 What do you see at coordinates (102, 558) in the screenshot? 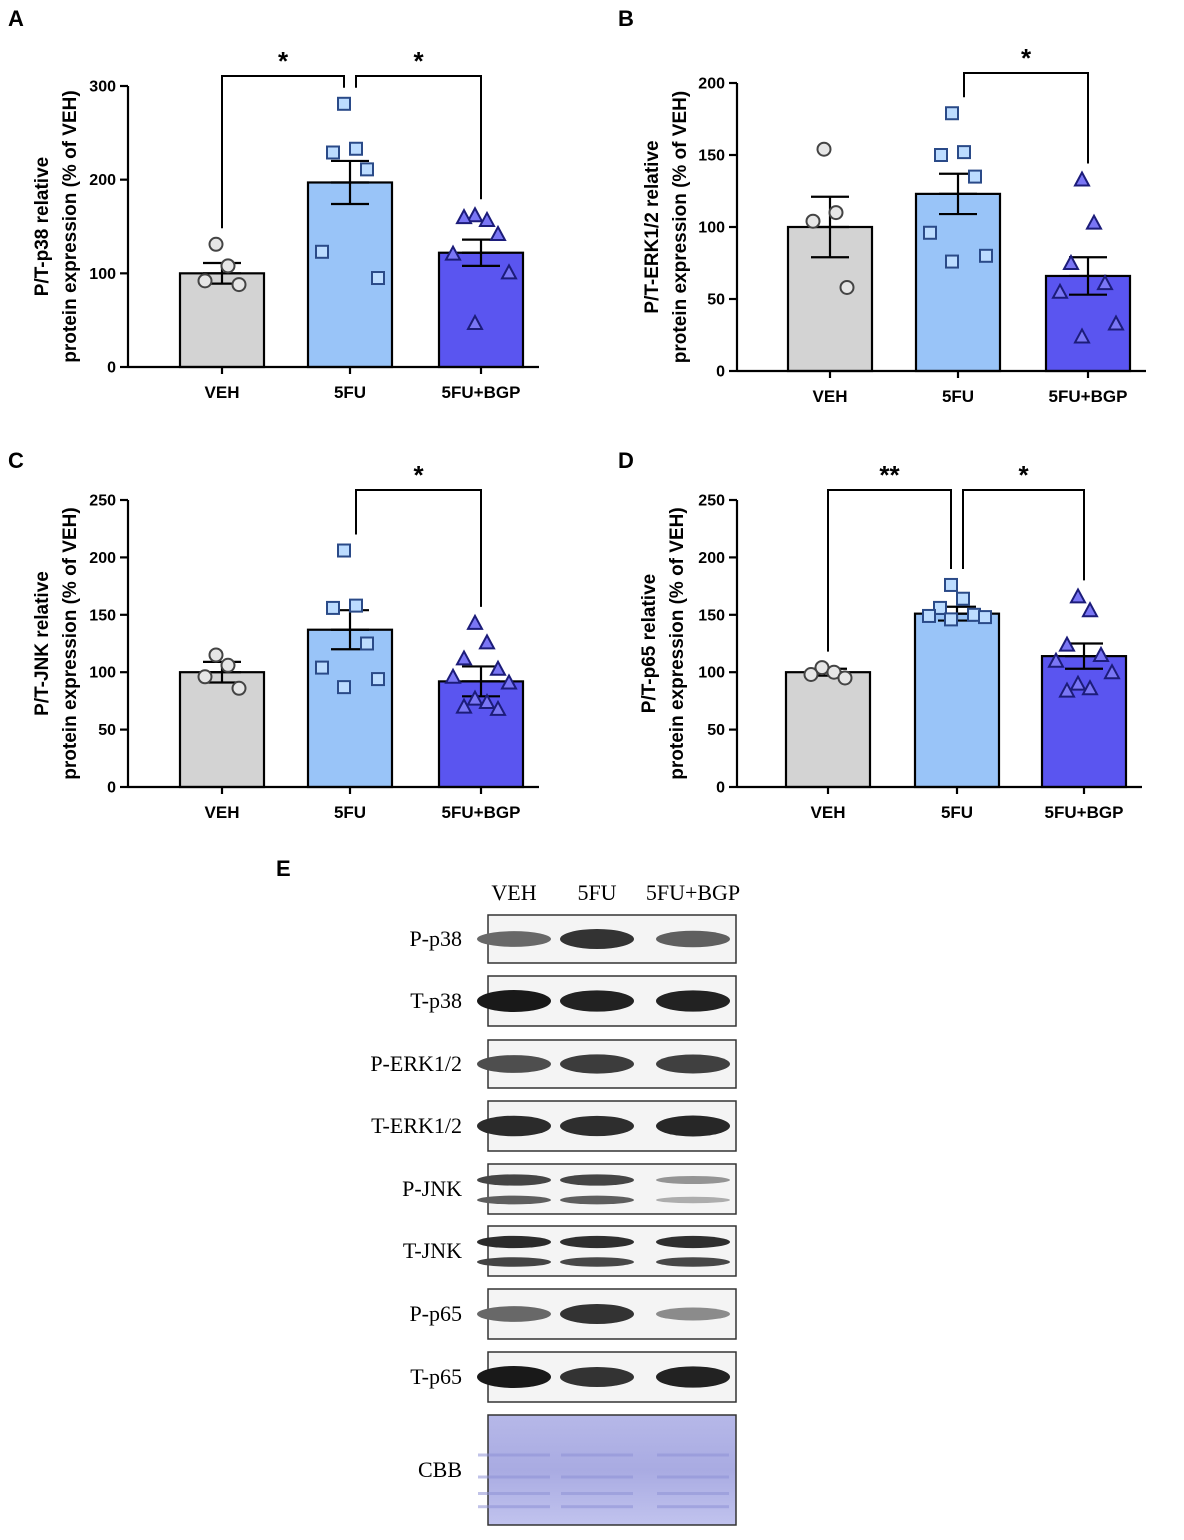
I see `ytick-label-c-4: 200` at bounding box center [102, 558].